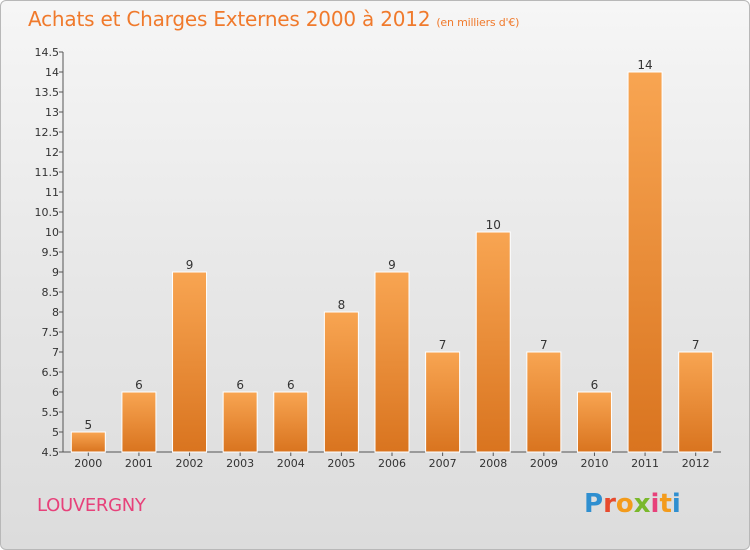  I want to click on bar-2006, so click(392, 362).